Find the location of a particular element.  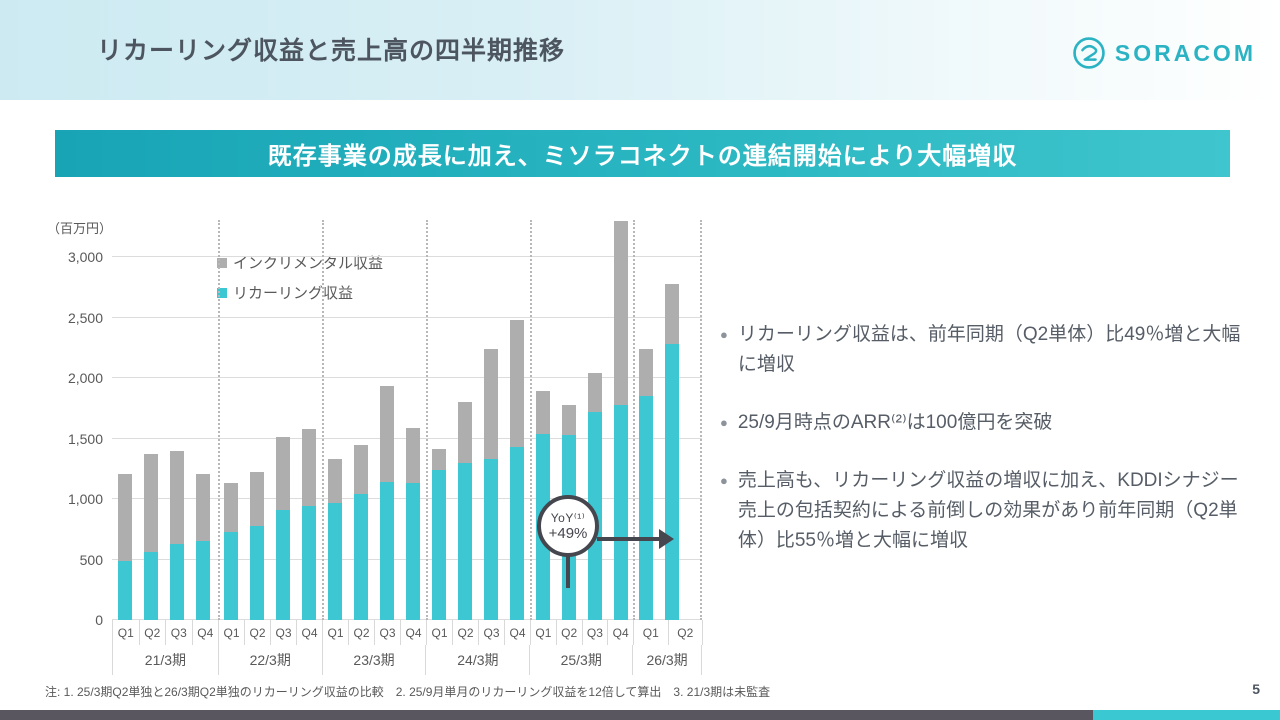

y-tick-label: 2,500 is located at coordinates (85, 317).